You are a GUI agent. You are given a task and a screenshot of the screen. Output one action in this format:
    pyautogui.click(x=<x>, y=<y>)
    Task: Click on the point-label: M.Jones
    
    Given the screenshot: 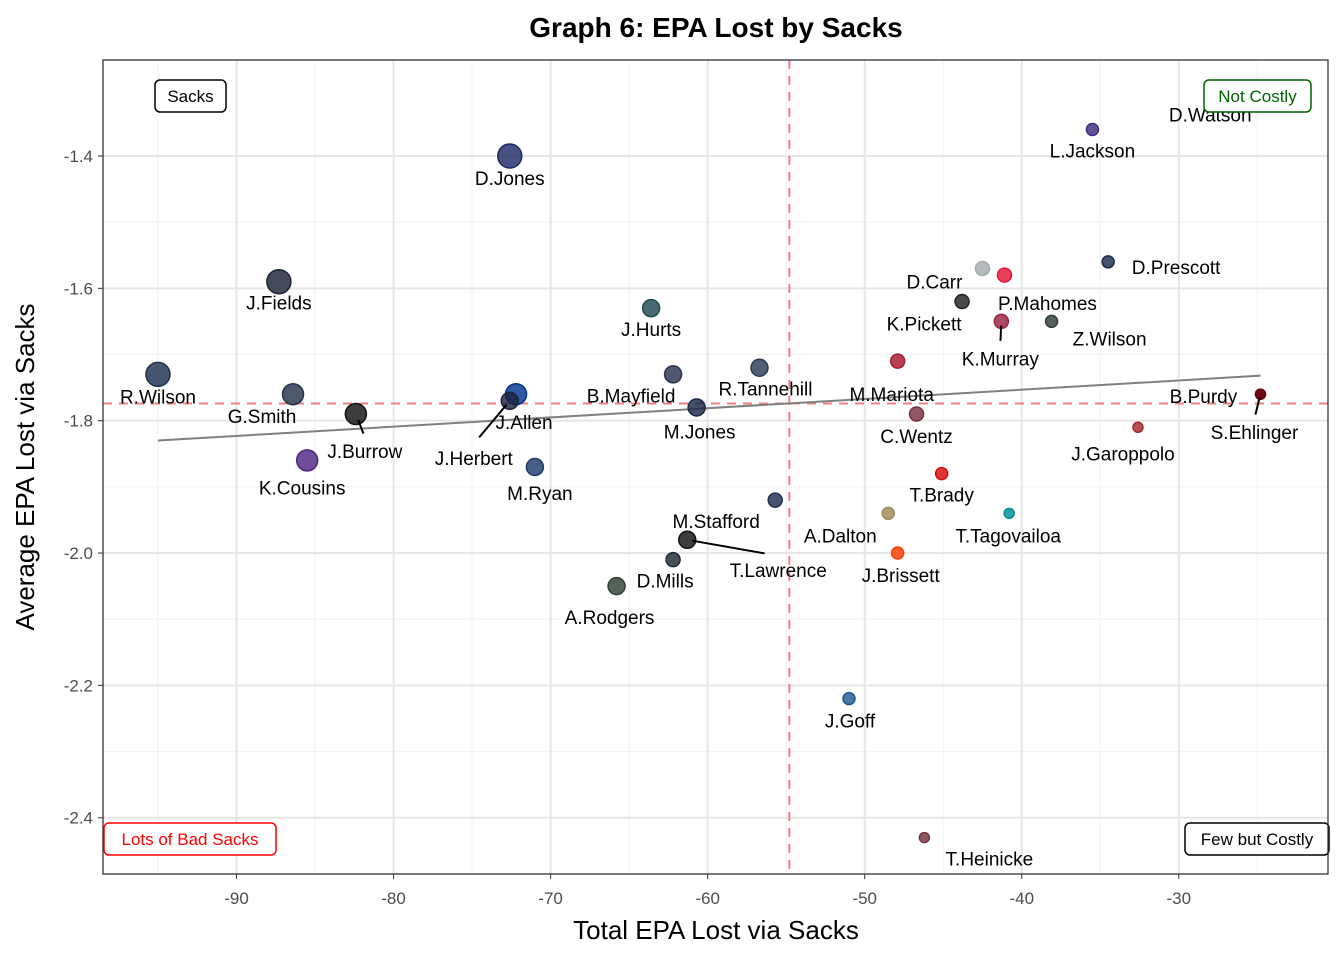 What is the action you would take?
    pyautogui.click(x=700, y=432)
    